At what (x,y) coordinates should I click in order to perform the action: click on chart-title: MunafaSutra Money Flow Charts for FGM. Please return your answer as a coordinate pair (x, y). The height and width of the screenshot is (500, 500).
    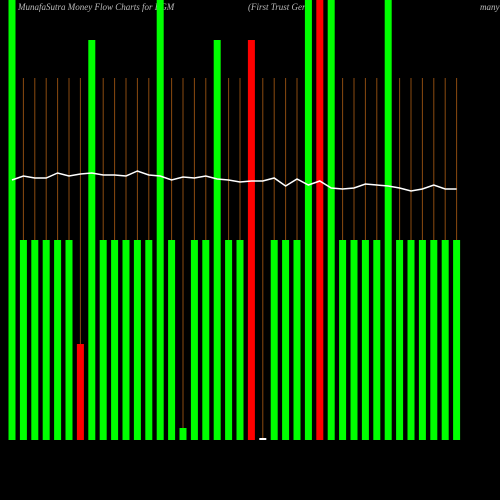
    Looking at the image, I should click on (96, 7).